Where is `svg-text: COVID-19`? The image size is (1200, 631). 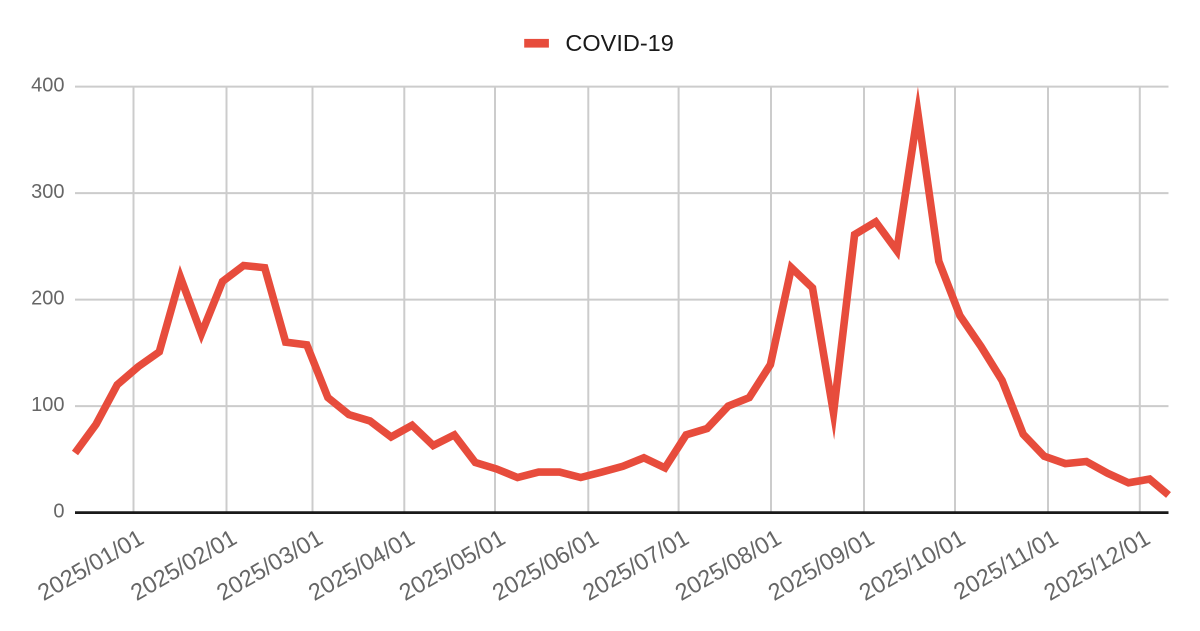 svg-text: COVID-19 is located at coordinates (619, 43).